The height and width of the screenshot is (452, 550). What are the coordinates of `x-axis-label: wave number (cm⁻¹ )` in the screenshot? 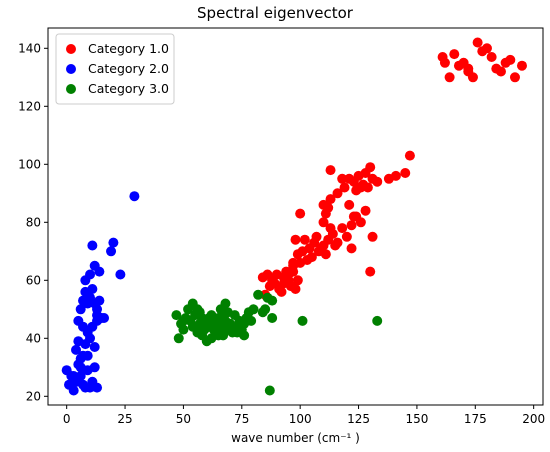 It's located at (295, 438).